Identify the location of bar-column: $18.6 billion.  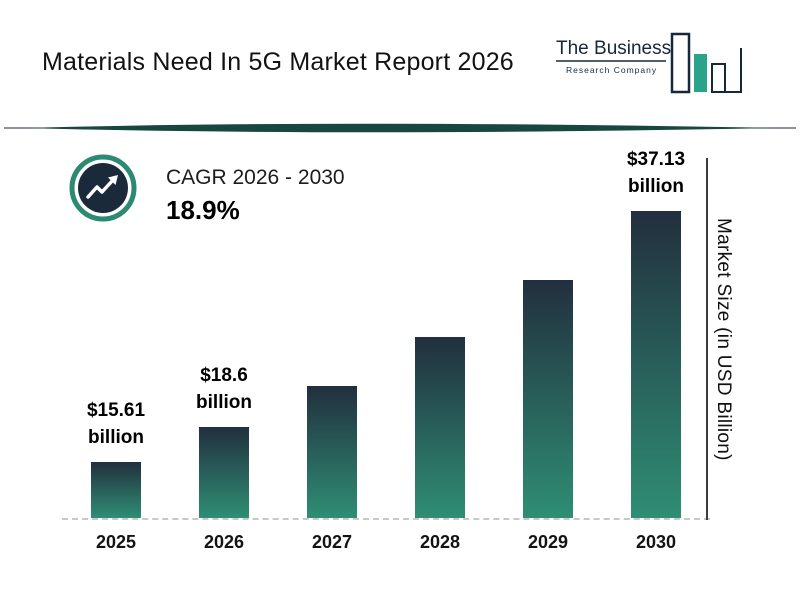
(224, 329).